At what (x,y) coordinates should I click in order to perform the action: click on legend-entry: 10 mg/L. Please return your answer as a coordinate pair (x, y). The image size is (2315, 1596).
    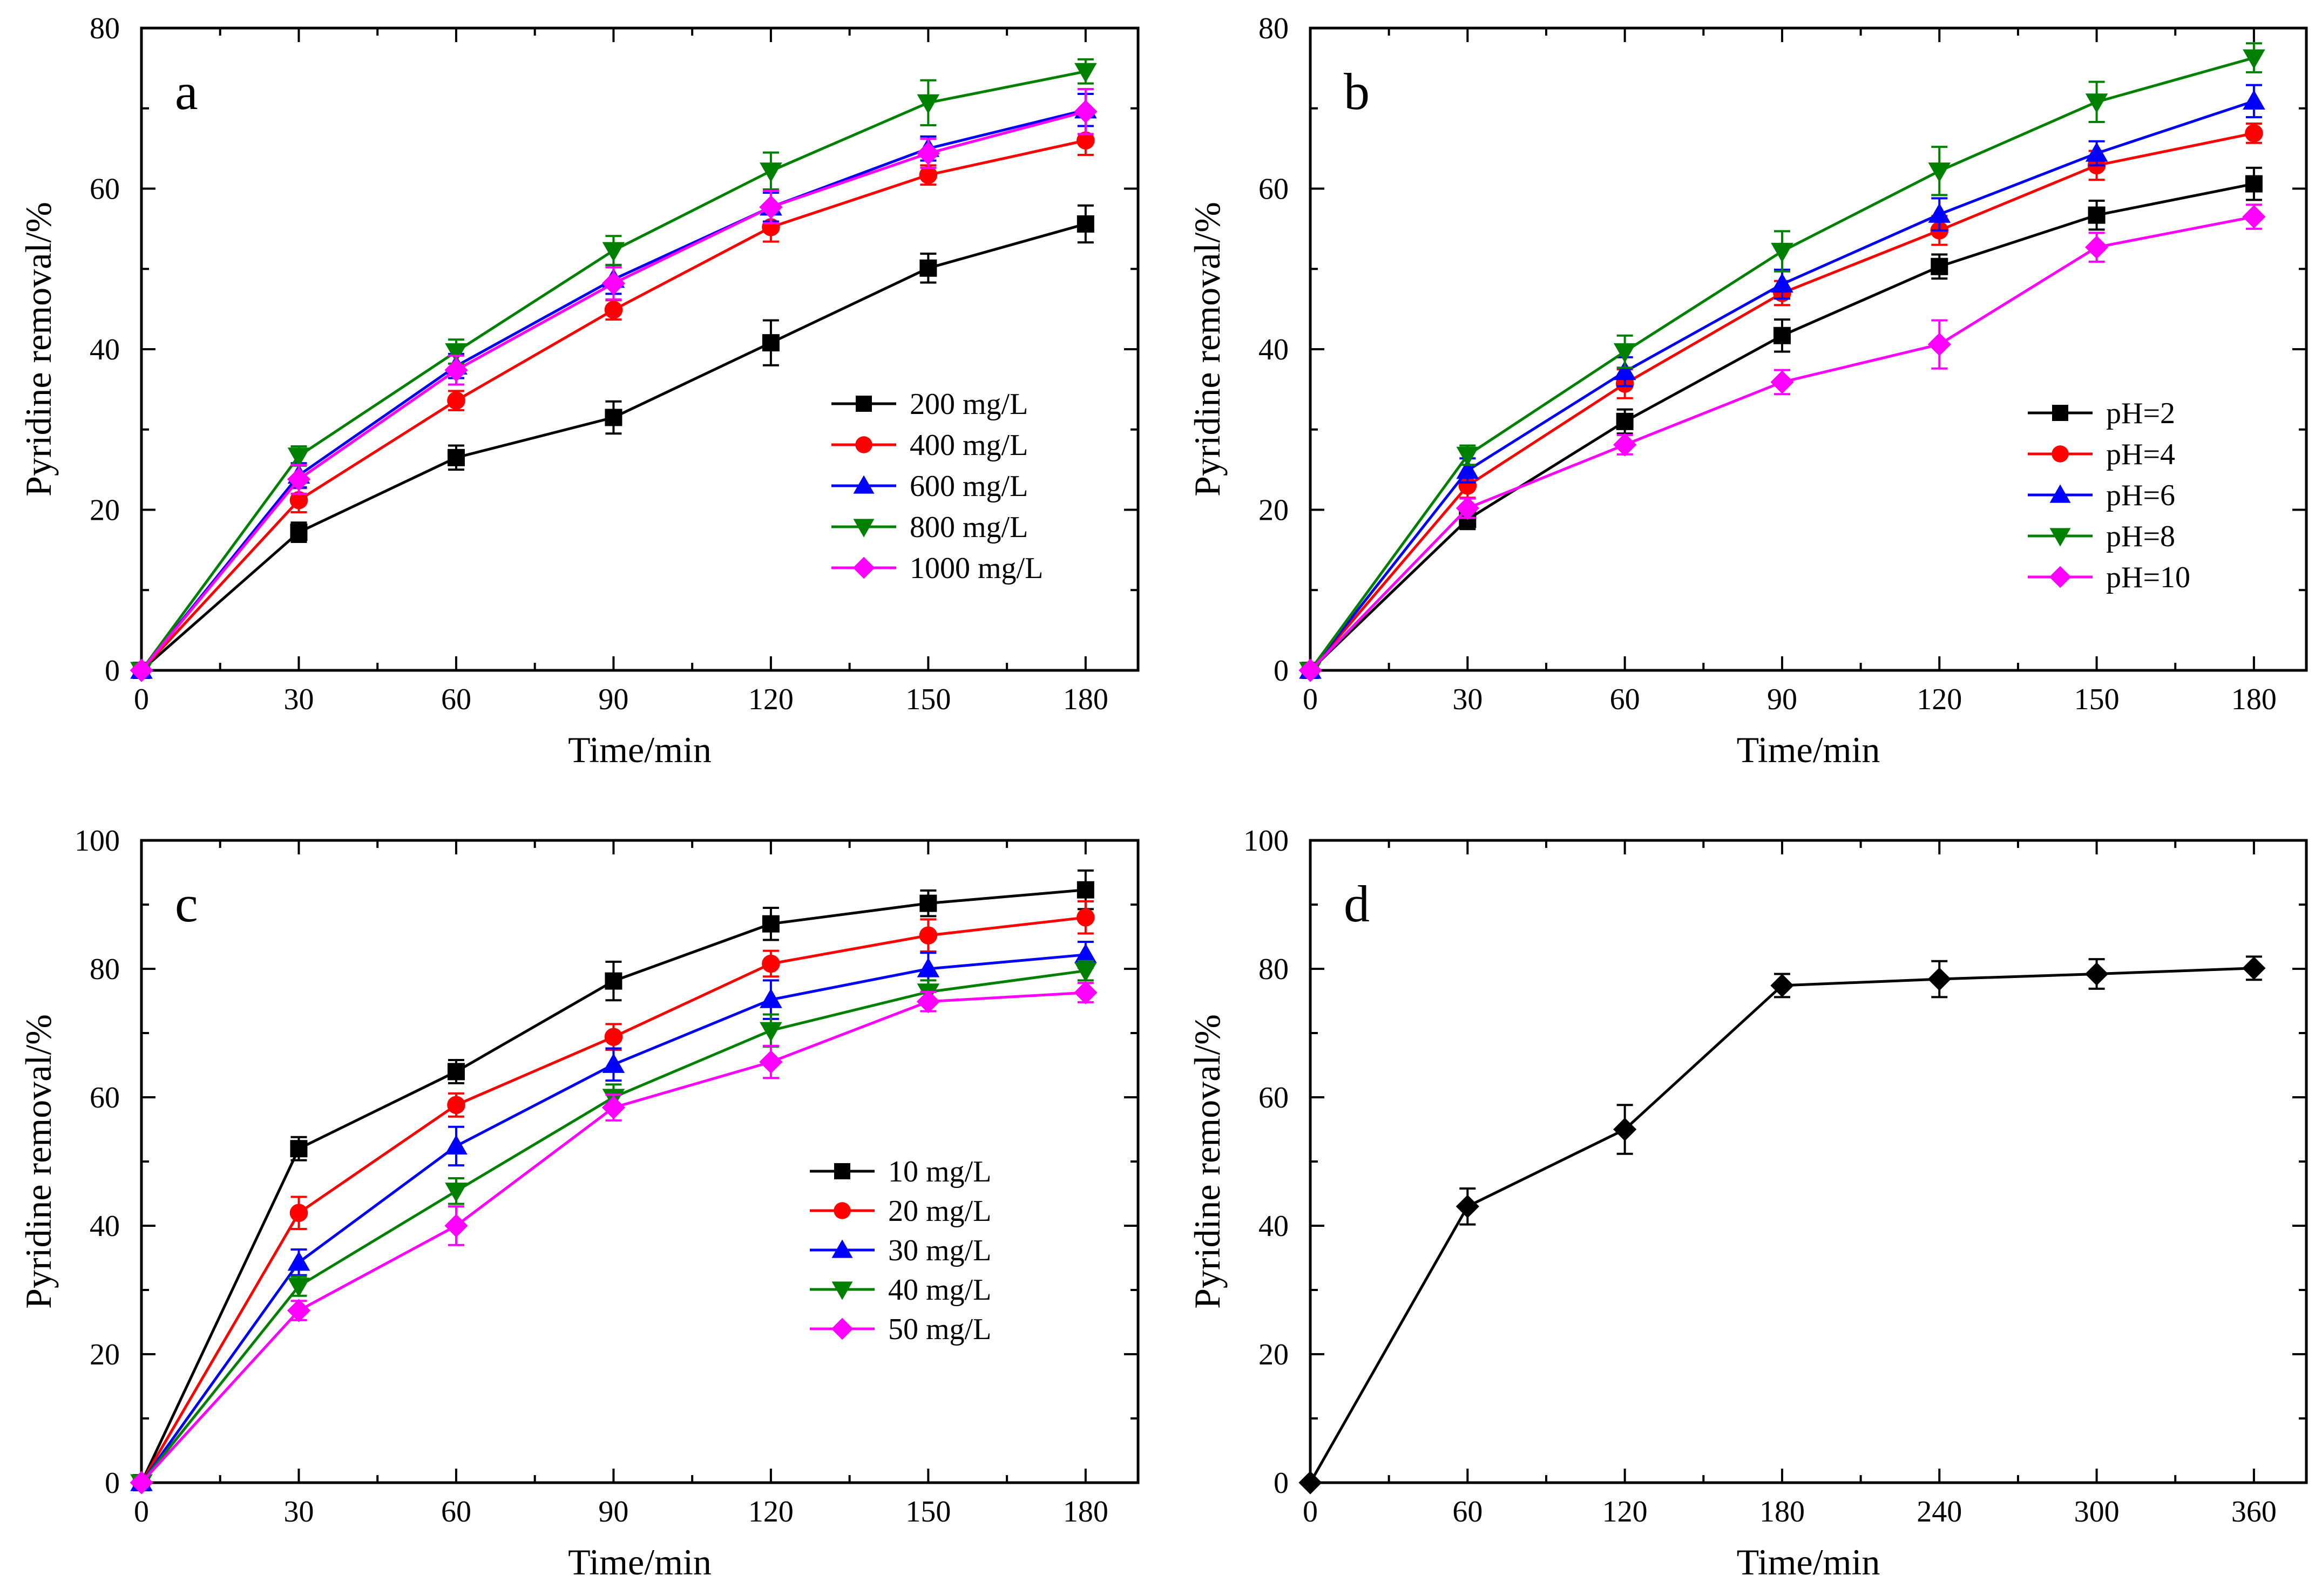
    Looking at the image, I should click on (939, 1171).